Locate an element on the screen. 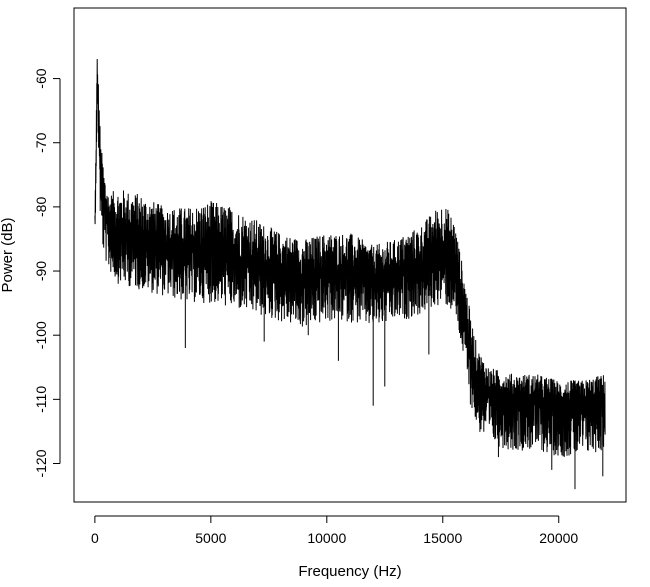 The height and width of the screenshot is (587, 650). x-tick-label: 15000 is located at coordinates (442, 538).